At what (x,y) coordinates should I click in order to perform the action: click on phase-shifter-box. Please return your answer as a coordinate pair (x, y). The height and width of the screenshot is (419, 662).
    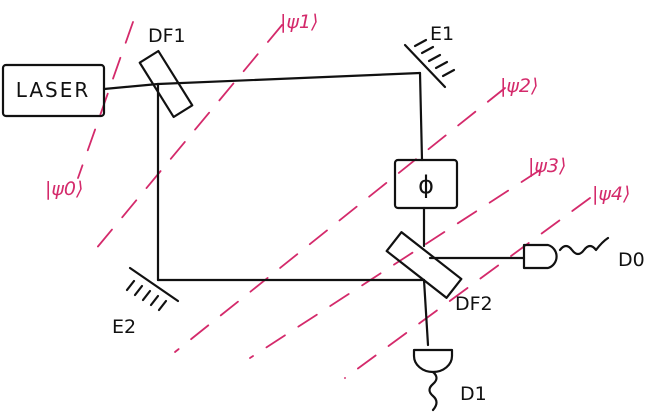
    Looking at the image, I should click on (426, 184).